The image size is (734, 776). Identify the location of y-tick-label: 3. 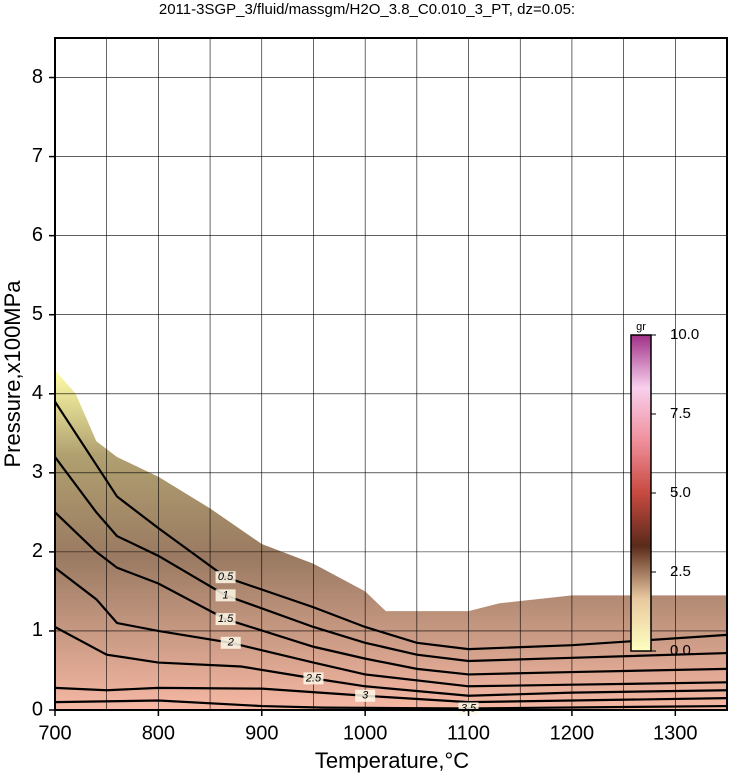
(37, 472).